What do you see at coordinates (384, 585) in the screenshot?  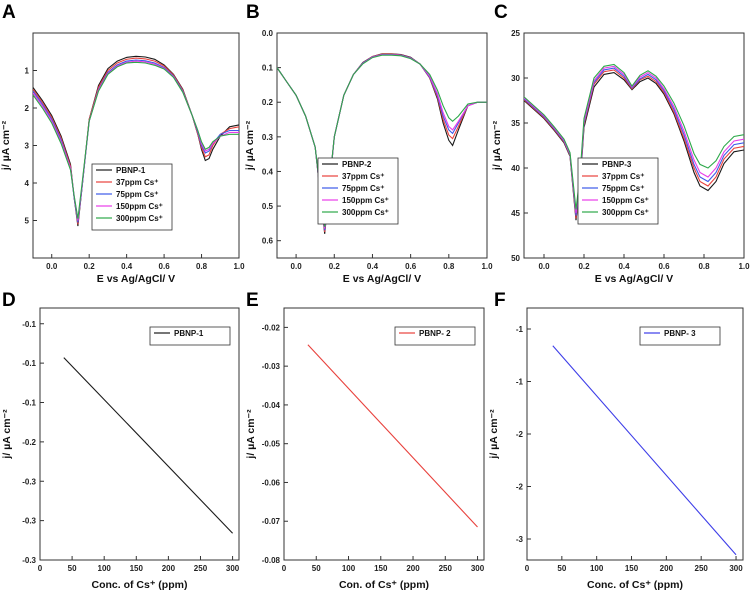 I see `x-axis-label: Con. of Cs⁺ (ppm)` at bounding box center [384, 585].